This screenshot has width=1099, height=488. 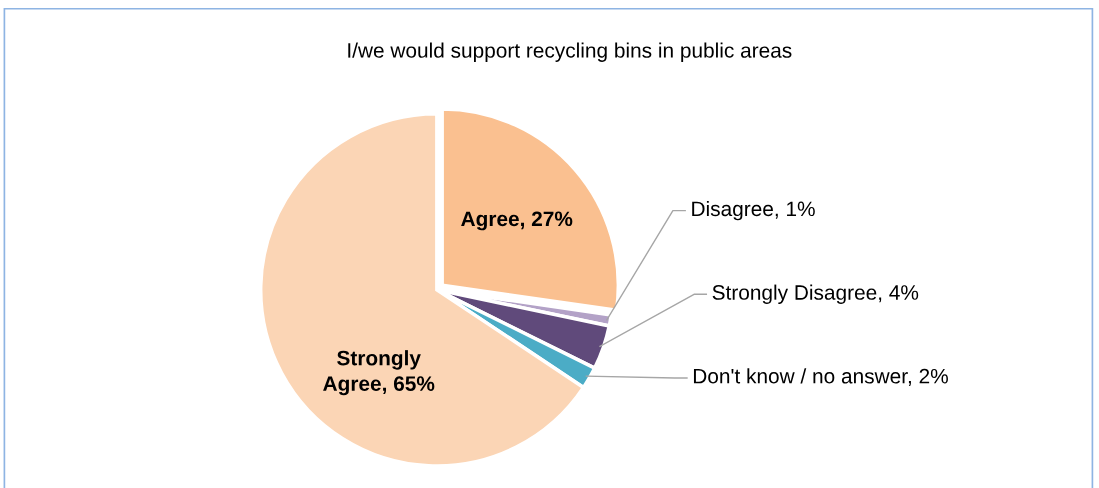 What do you see at coordinates (517, 221) in the screenshot?
I see `slice-label: Agree, 27%` at bounding box center [517, 221].